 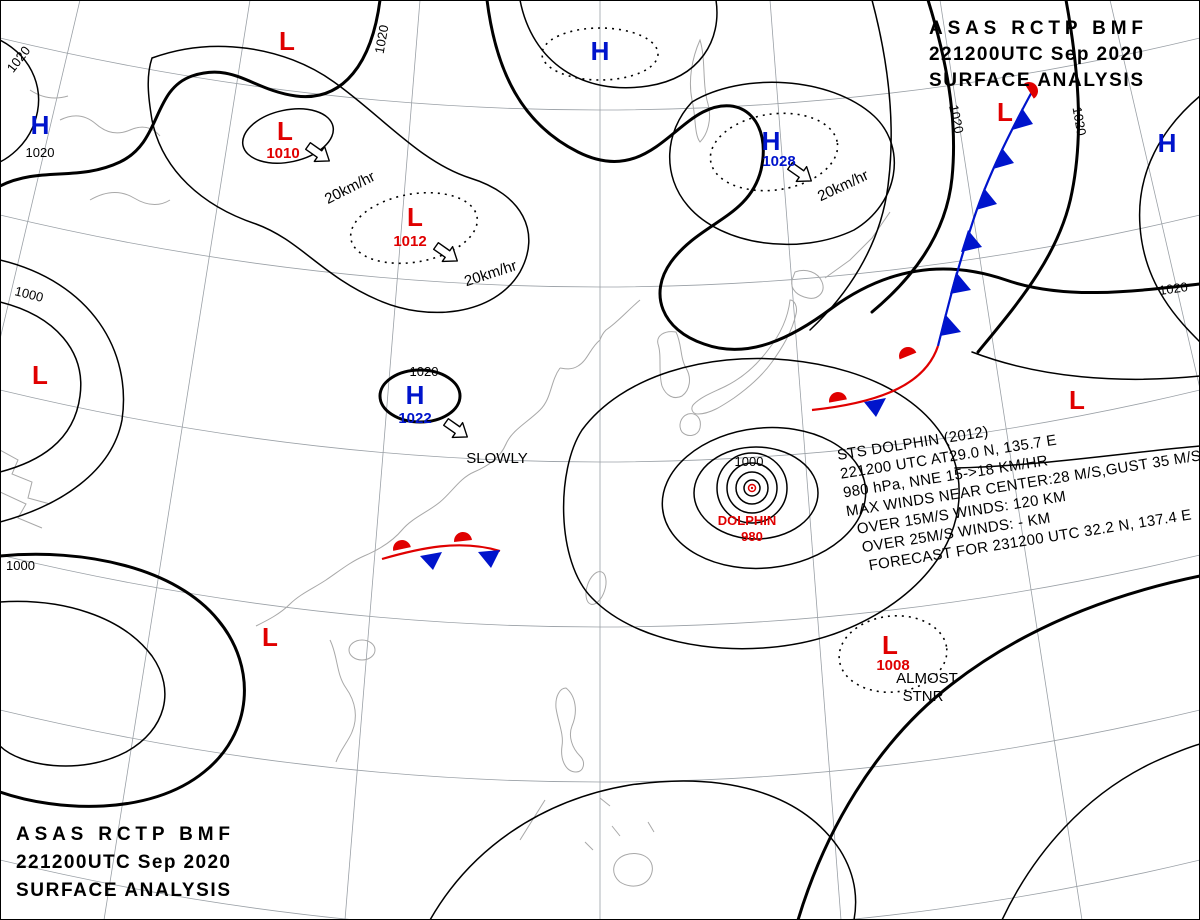 What do you see at coordinates (558, 290) in the screenshot?
I see `movement-arrows` at bounding box center [558, 290].